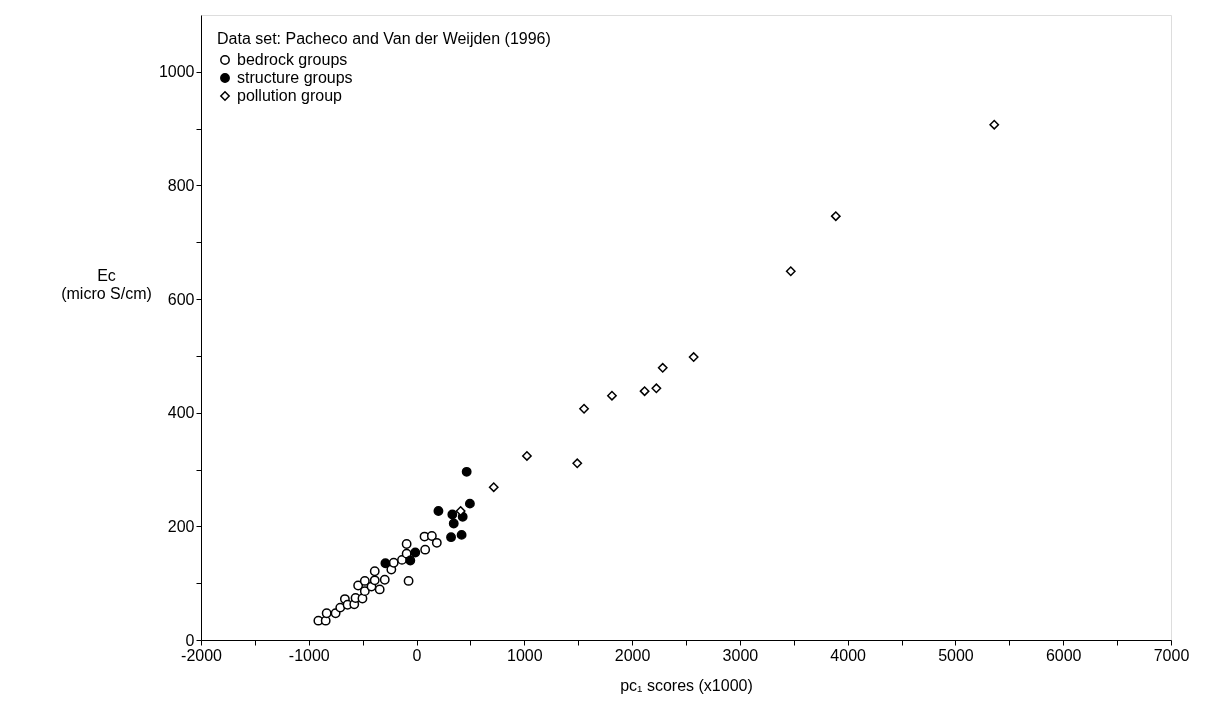  I want to click on x-tick-label: 6000, so click(1063, 655).